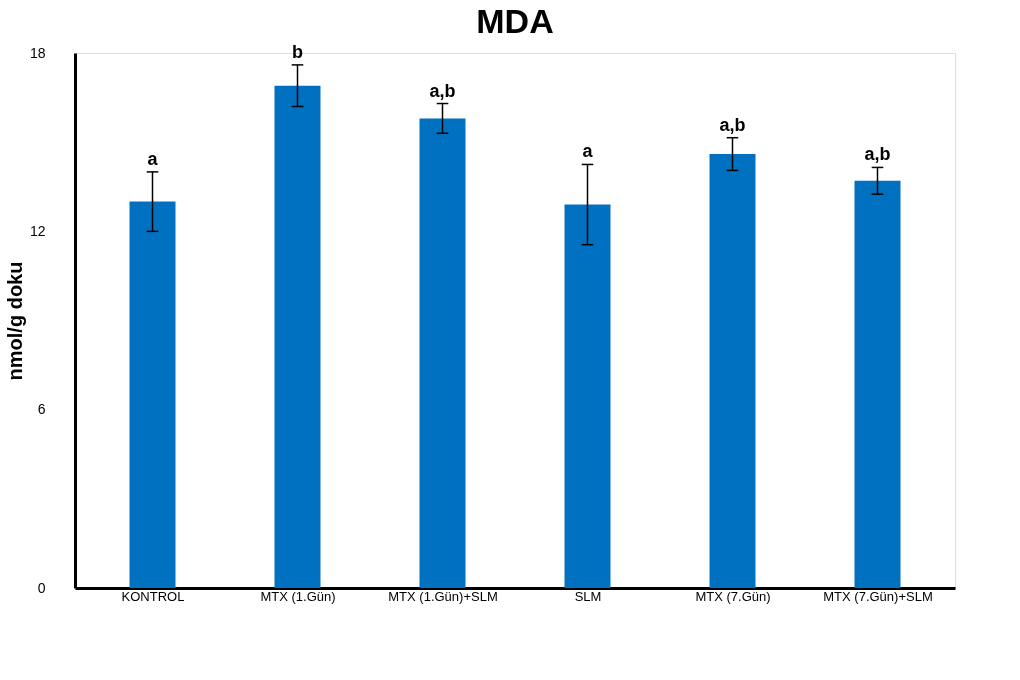  I want to click on y-tick-label: 0, so click(41, 587).